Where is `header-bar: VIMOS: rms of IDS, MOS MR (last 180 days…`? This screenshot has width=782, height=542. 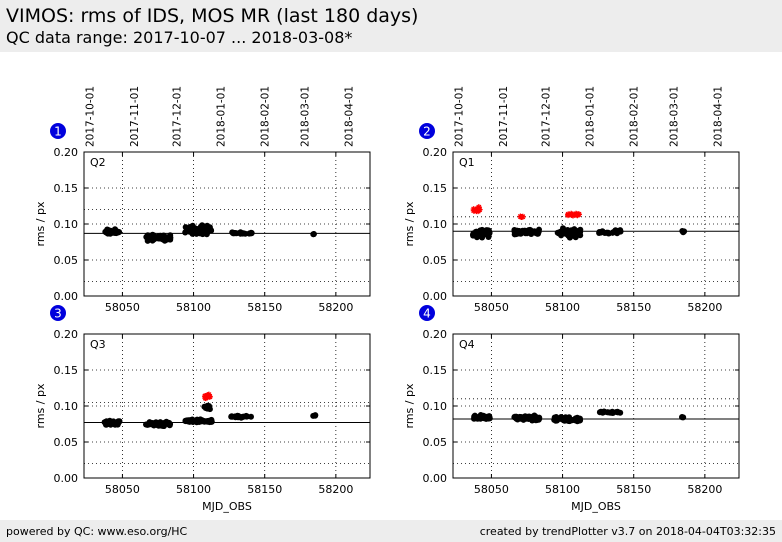 header-bar: VIMOS: rms of IDS, MOS MR (last 180 days… is located at coordinates (391, 26).